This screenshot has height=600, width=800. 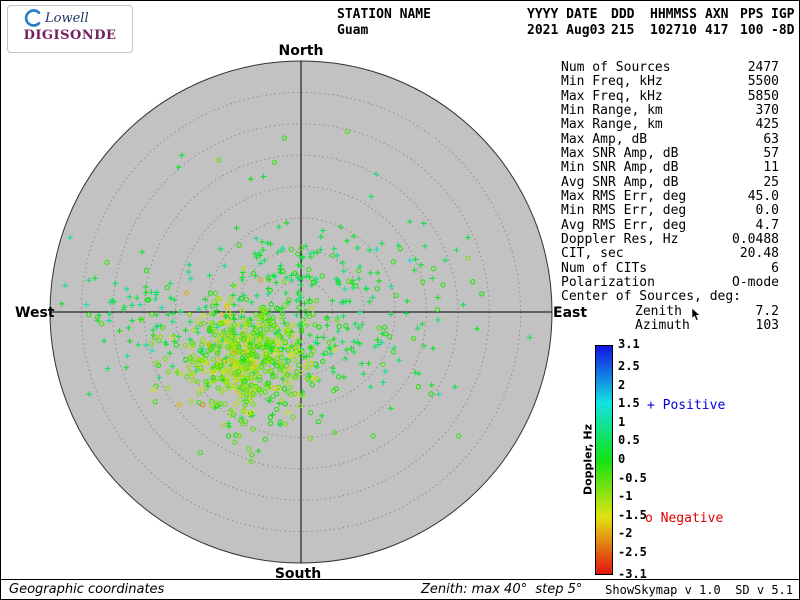 I want to click on logo-top-row: Lowell, so click(x=70, y=16).